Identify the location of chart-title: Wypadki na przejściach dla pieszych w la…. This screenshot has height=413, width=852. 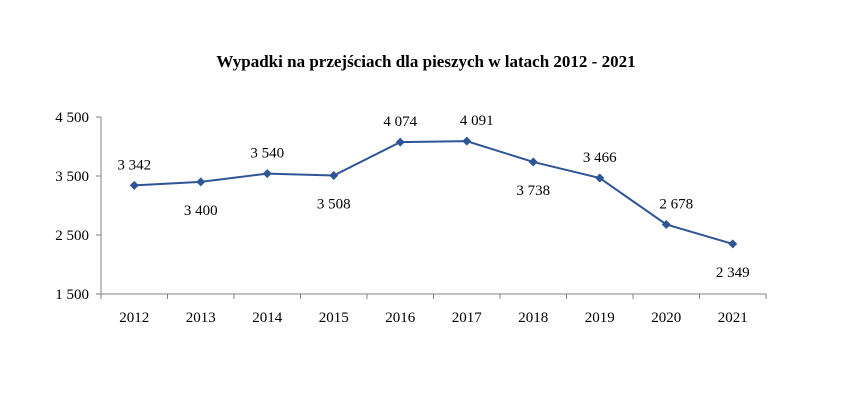
(426, 61).